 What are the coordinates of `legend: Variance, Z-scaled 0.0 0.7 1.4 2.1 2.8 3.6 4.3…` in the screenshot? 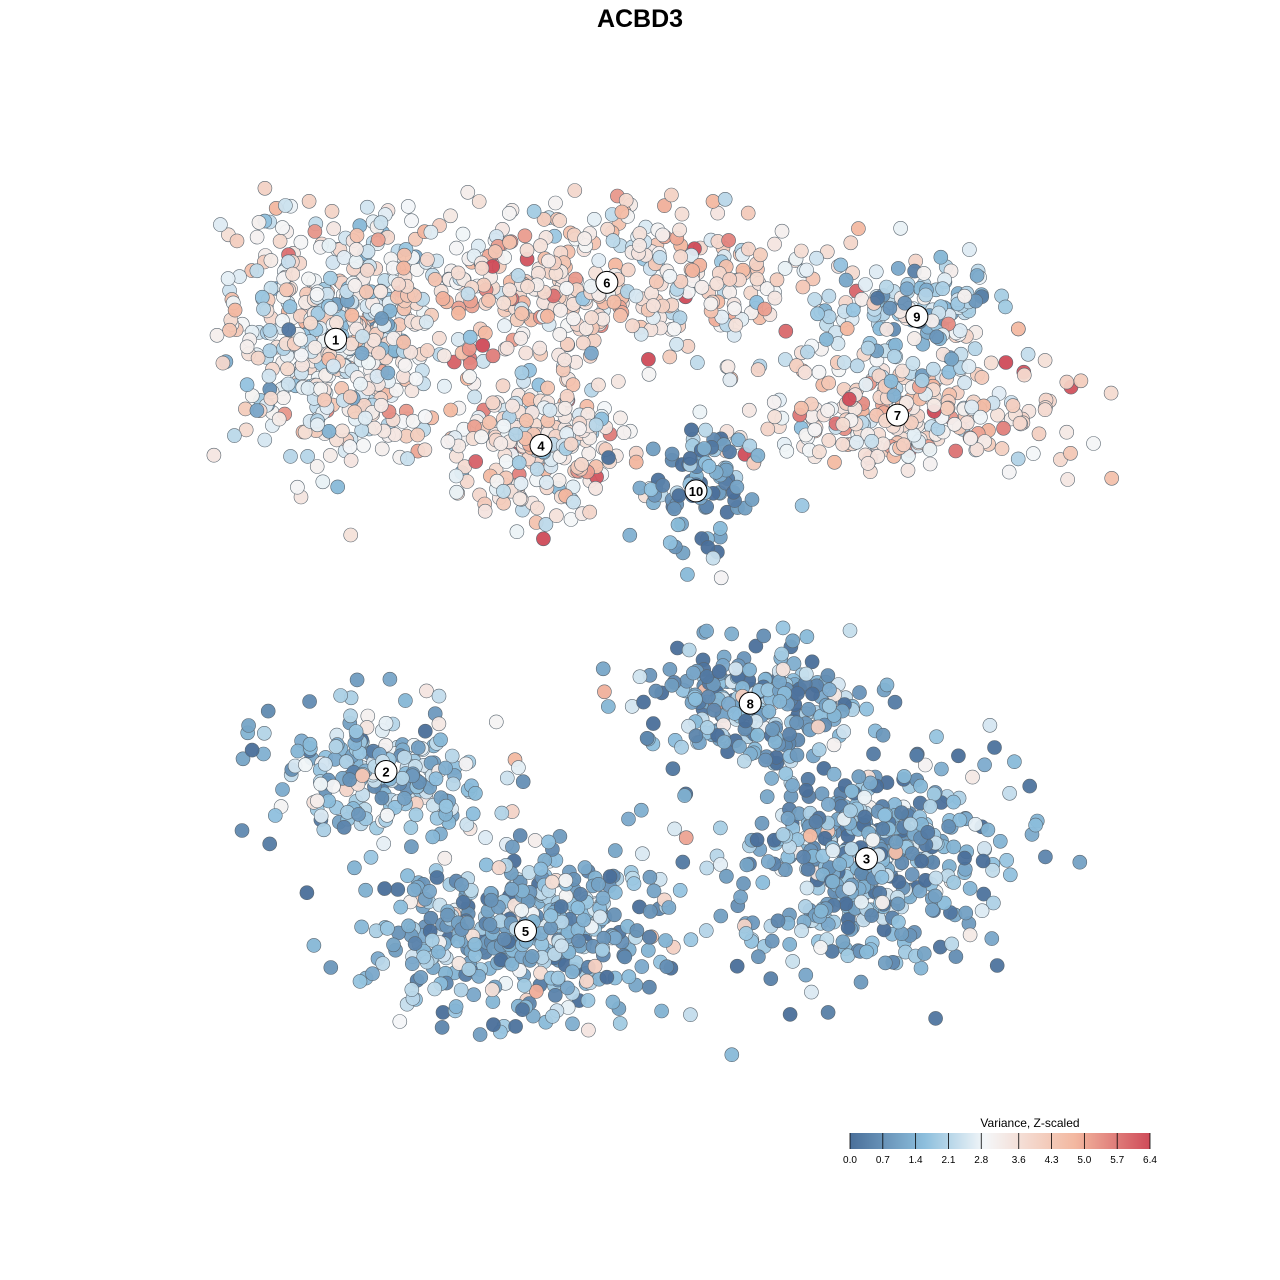 It's located at (1000, 1141).